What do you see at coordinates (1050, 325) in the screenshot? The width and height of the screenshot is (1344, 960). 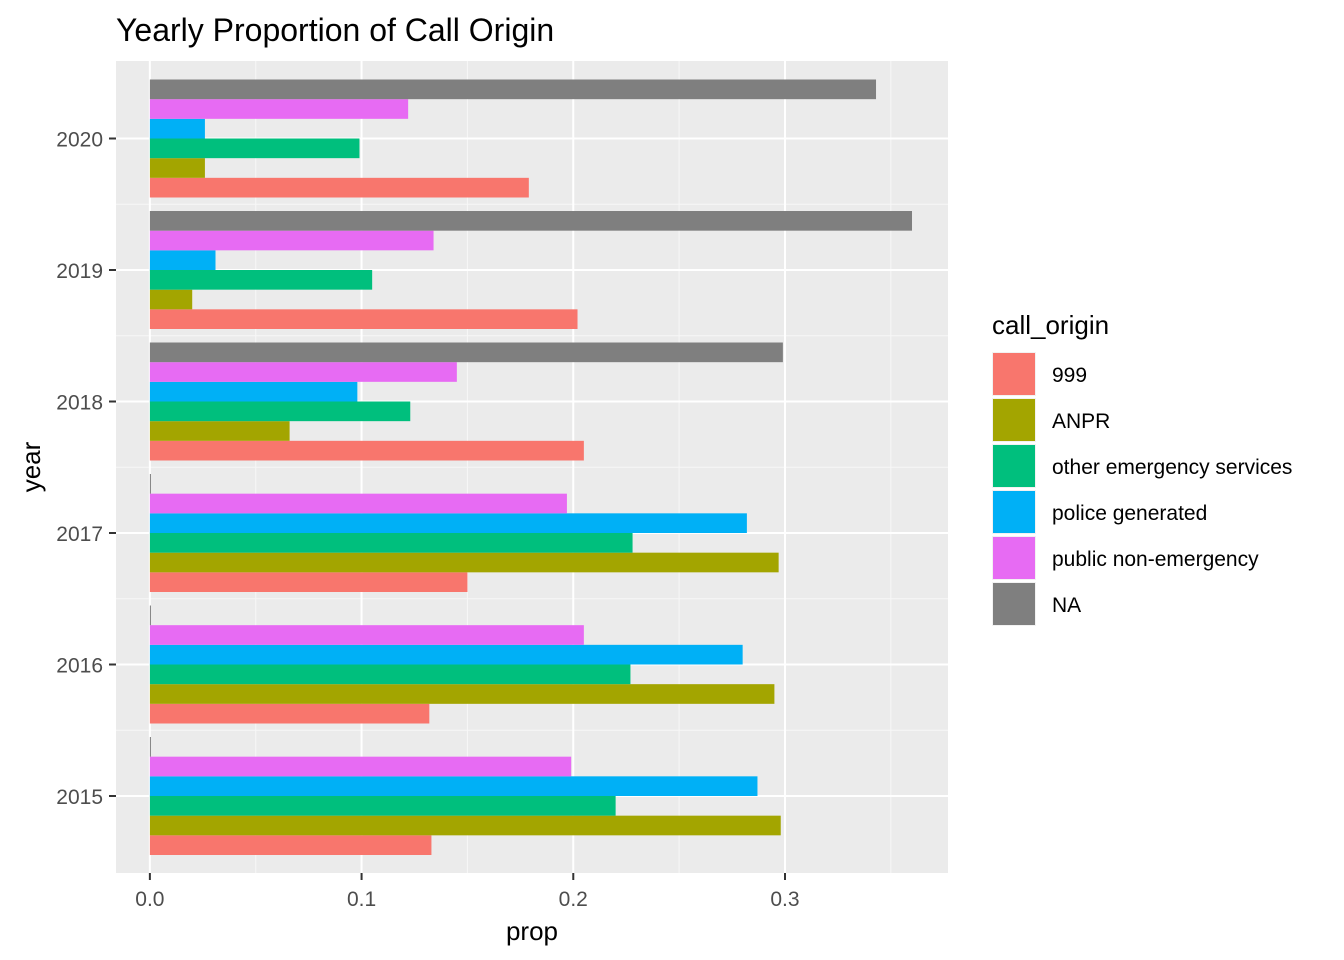 I see `legend-title: call_origin` at bounding box center [1050, 325].